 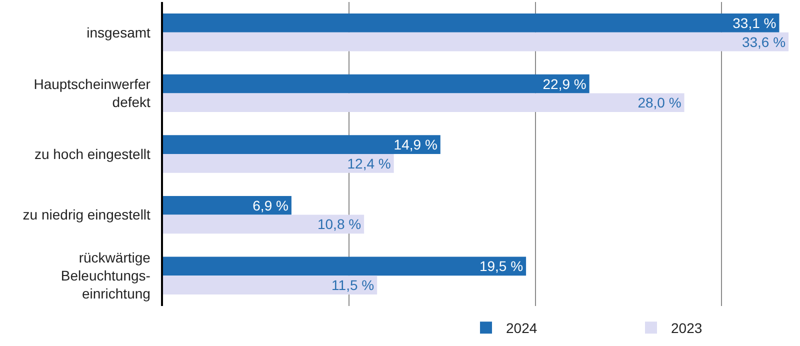 What do you see at coordinates (92, 154) in the screenshot?
I see `y-tick-label: zu hoch eingestellt` at bounding box center [92, 154].